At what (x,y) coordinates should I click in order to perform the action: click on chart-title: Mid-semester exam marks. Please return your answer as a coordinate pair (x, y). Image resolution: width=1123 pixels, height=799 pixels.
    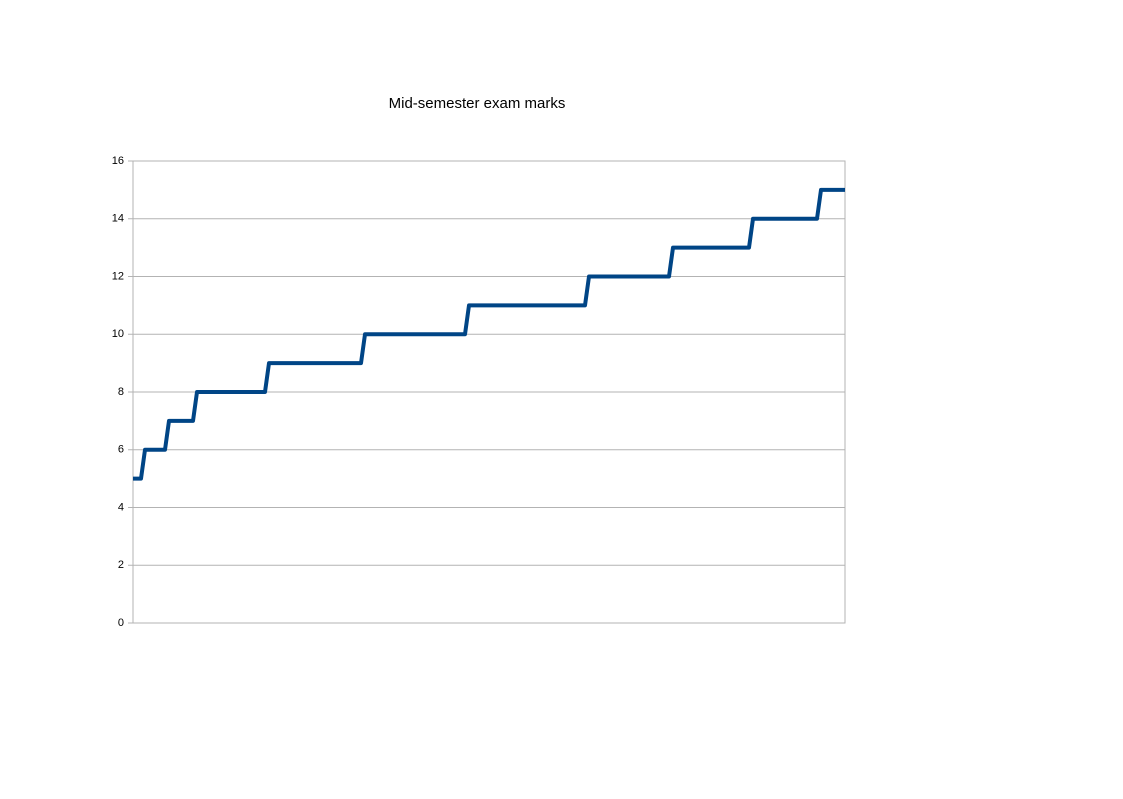
    Looking at the image, I should click on (477, 103).